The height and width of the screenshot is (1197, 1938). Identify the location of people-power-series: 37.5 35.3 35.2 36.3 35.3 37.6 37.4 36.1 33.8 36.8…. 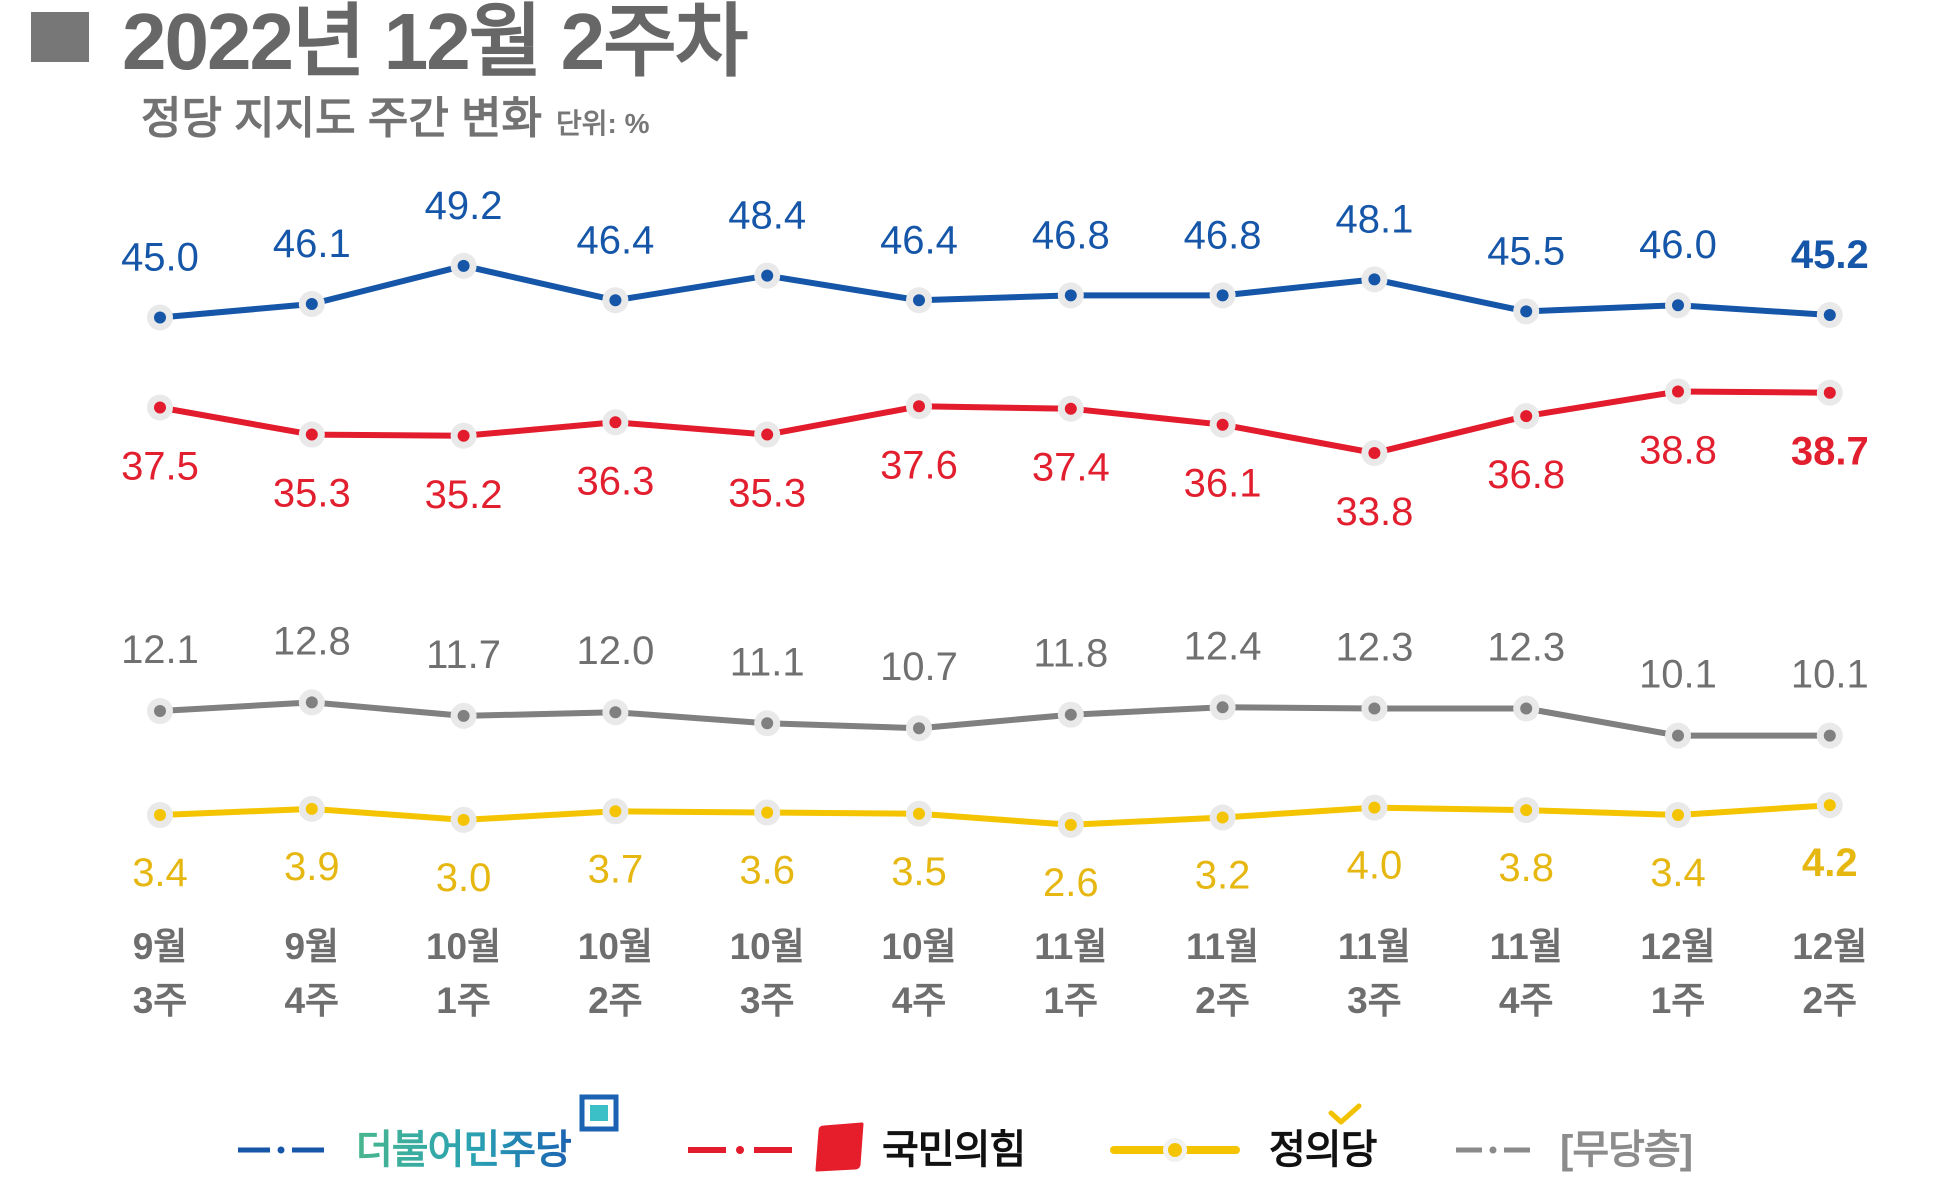
(995, 456).